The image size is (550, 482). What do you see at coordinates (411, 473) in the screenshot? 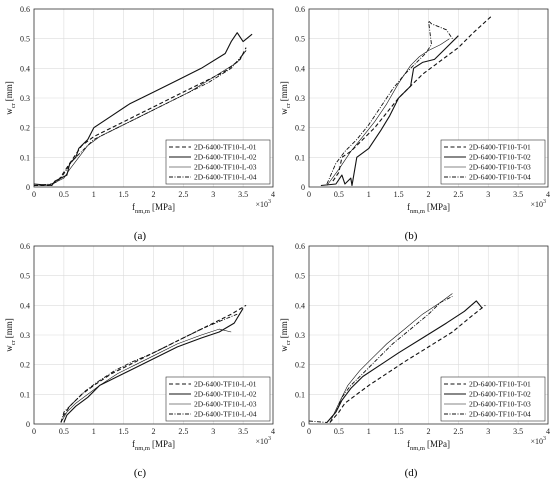
I see `panel-caption: (d)` at bounding box center [411, 473].